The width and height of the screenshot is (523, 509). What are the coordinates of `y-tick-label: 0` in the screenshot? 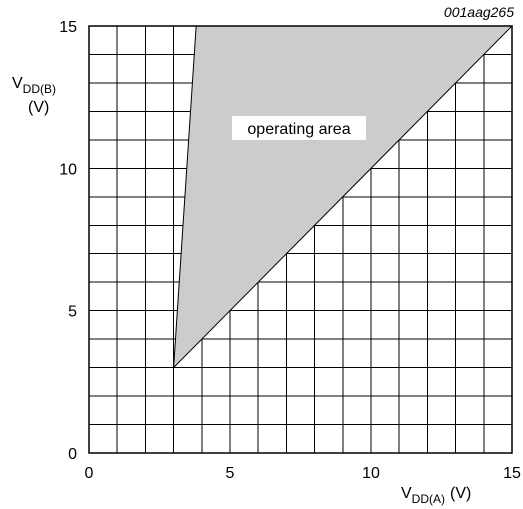 It's located at (72, 454).